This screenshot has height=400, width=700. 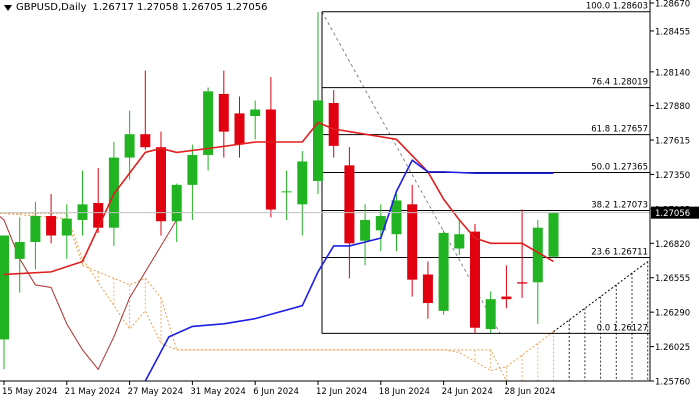 What do you see at coordinates (672, 314) in the screenshot?
I see `price-tick-label: 1.26290` at bounding box center [672, 314].